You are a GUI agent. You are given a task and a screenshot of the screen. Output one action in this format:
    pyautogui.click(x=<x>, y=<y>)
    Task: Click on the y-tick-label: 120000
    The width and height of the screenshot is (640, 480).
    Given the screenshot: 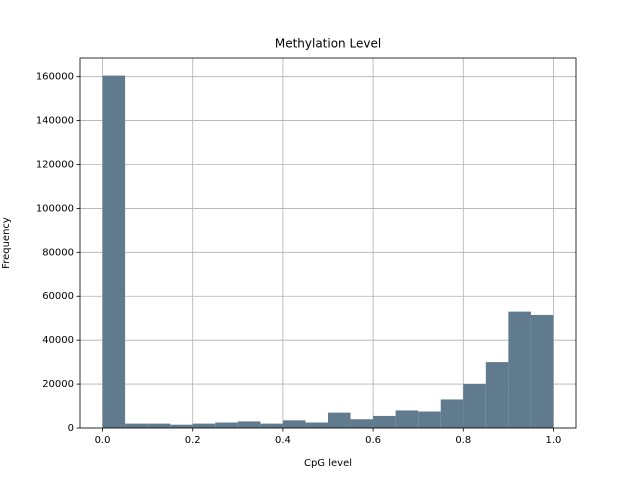 What is the action you would take?
    pyautogui.click(x=55, y=164)
    